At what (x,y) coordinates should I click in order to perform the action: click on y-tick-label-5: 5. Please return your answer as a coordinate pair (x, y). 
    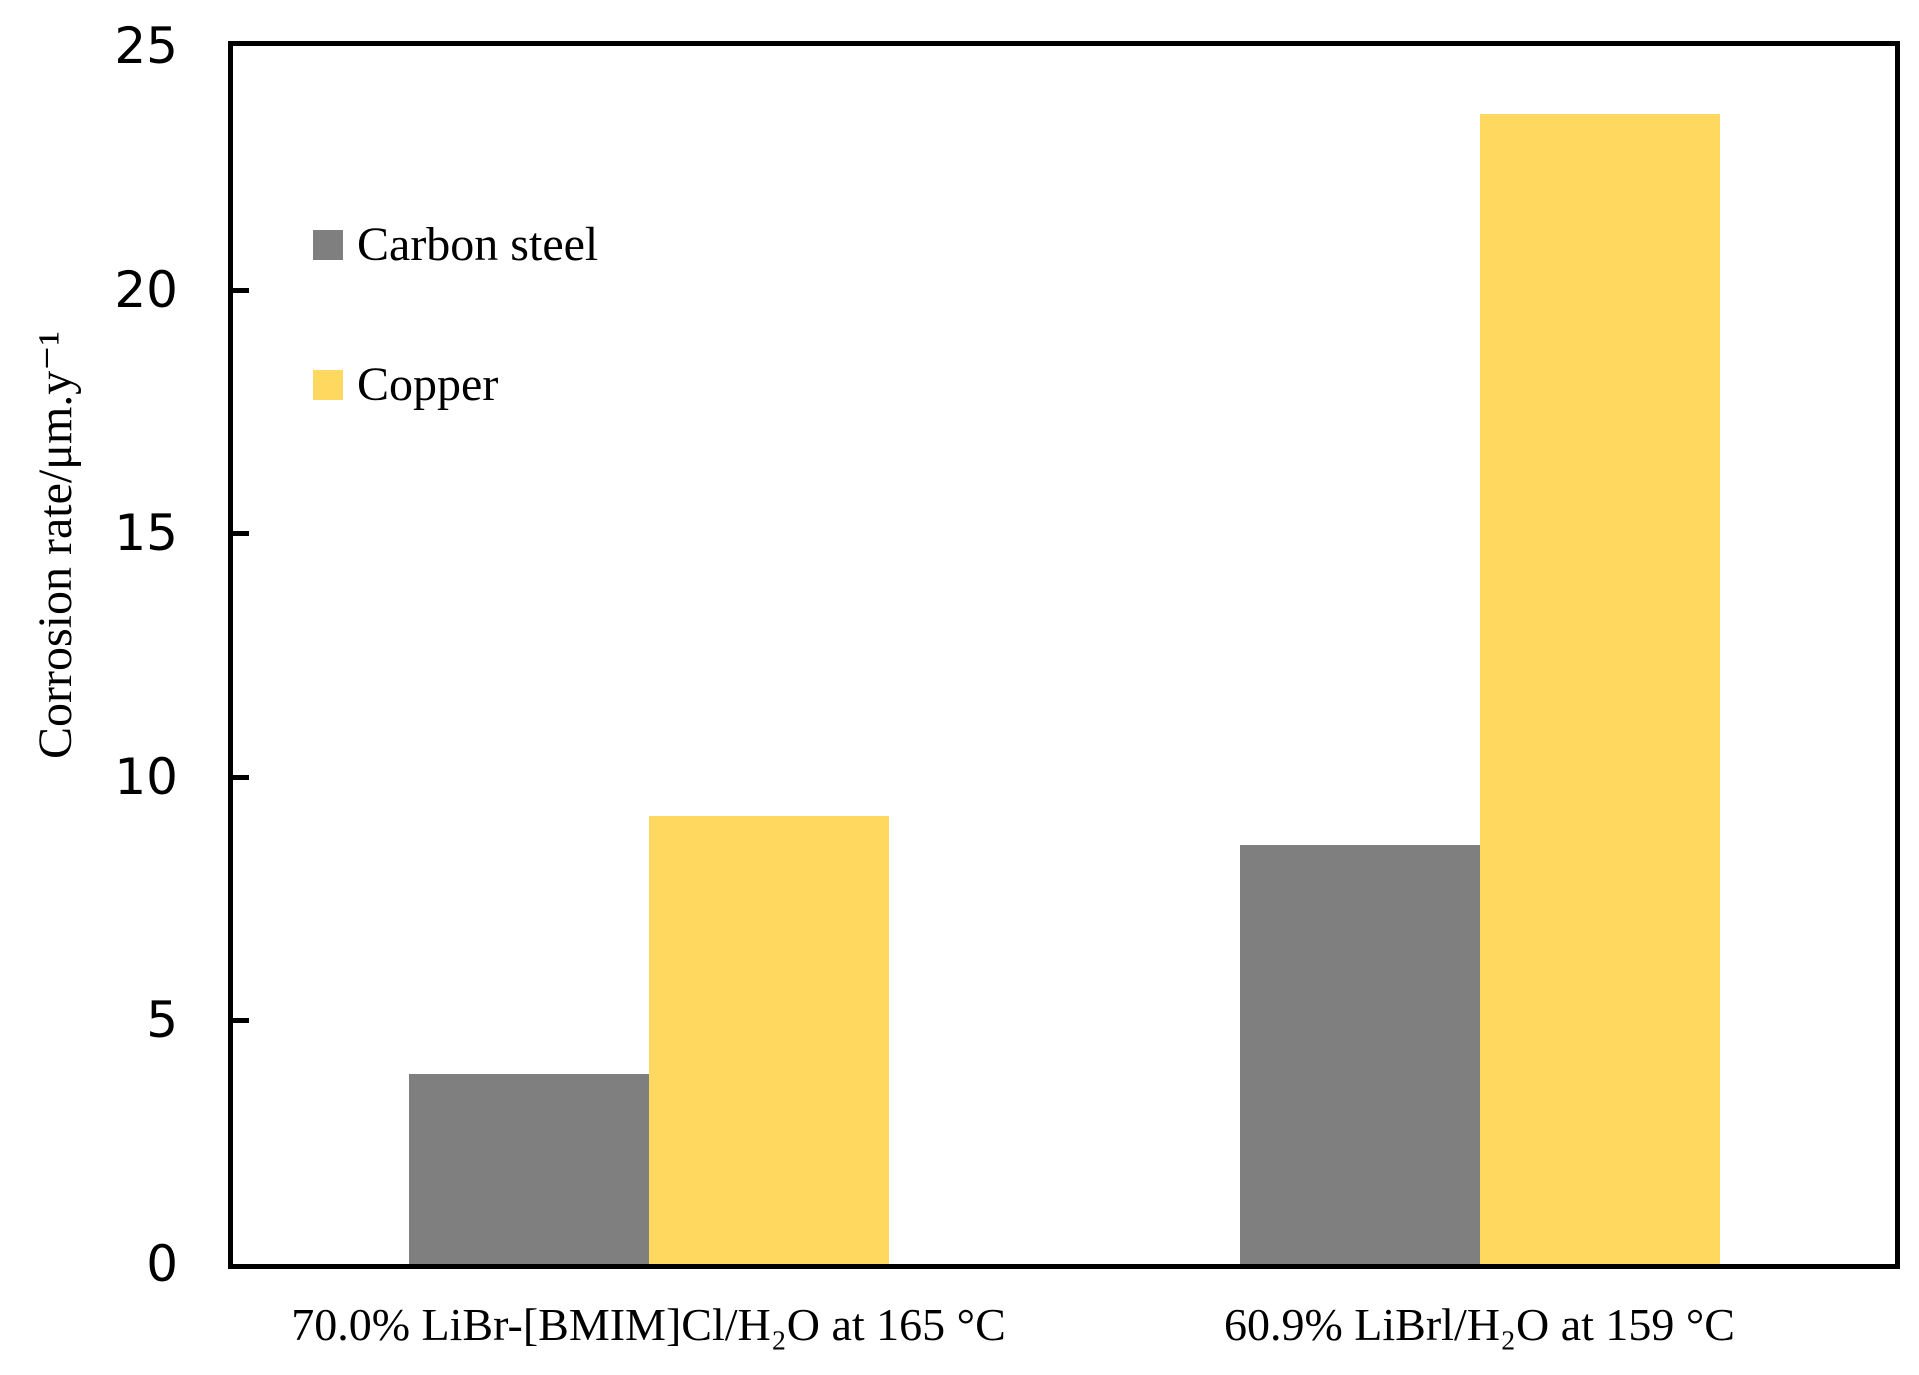
    Looking at the image, I should click on (162, 1020).